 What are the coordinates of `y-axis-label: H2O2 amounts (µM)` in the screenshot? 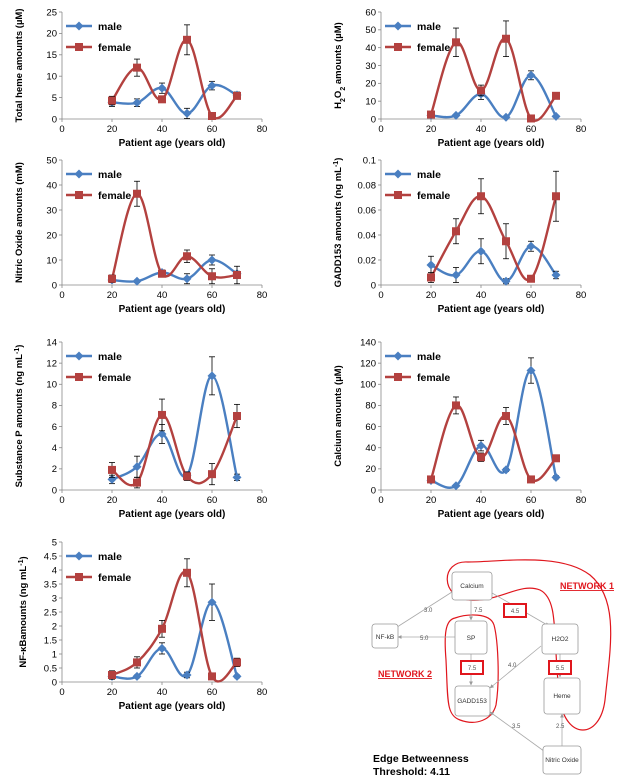 It's located at (340, 65).